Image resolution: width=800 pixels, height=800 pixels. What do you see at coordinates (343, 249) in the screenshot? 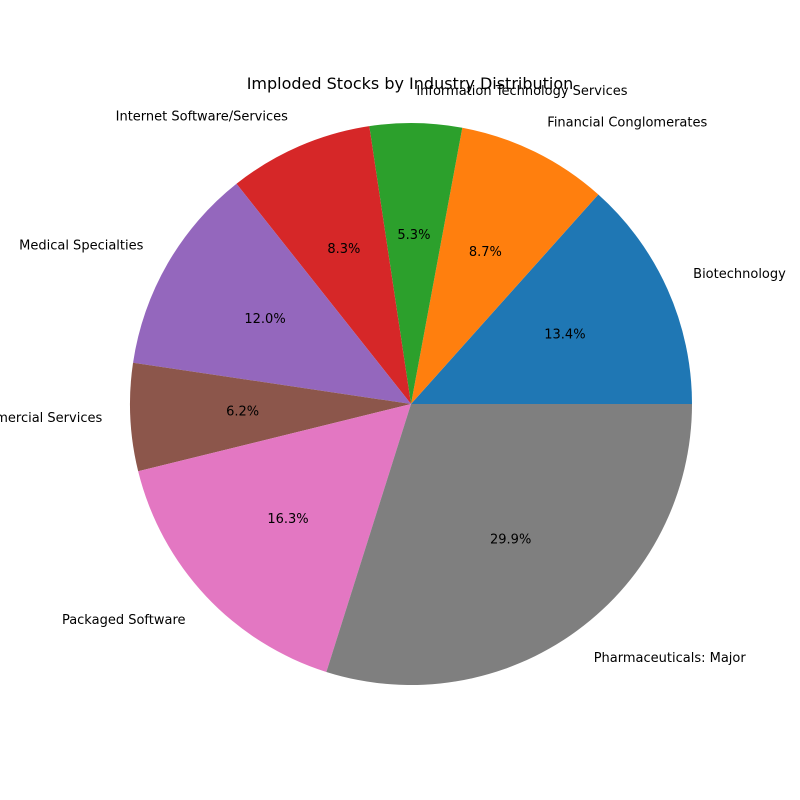
I see `pct-label-internet-software-services: 8.3%` at bounding box center [343, 249].